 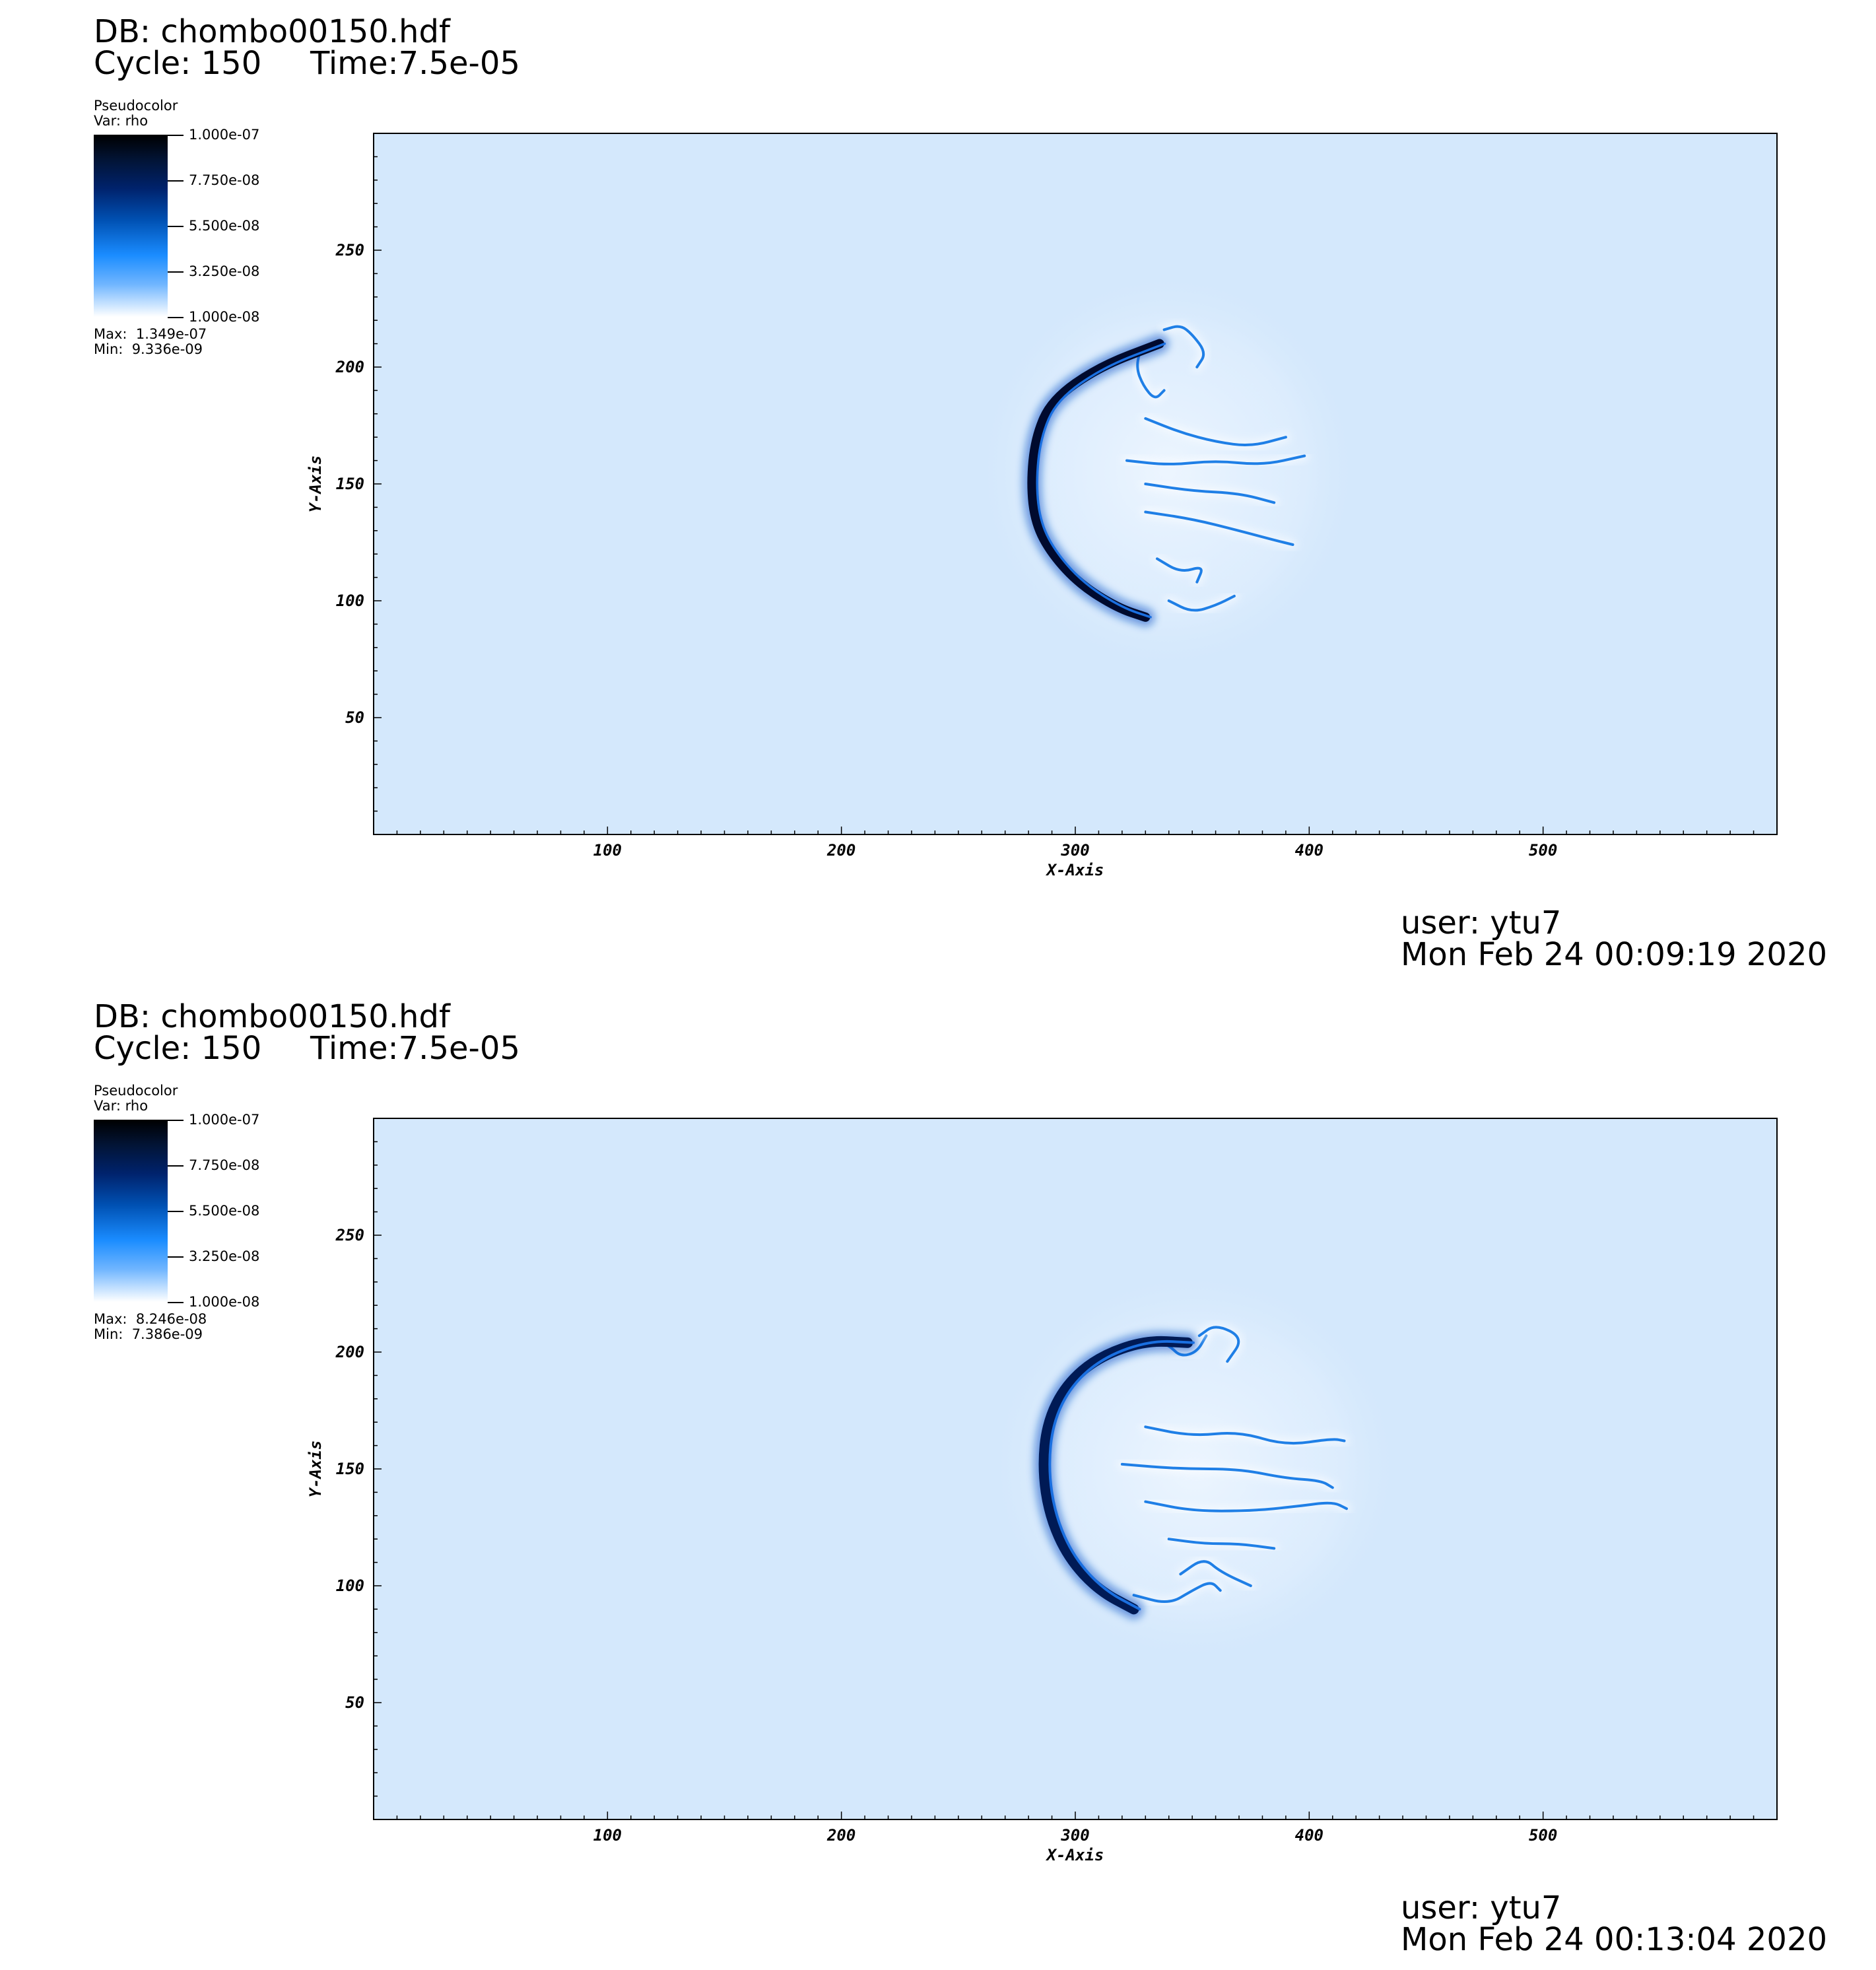 I want to click on legend-max-value: Max: 8.246e-08, so click(x=150, y=1319).